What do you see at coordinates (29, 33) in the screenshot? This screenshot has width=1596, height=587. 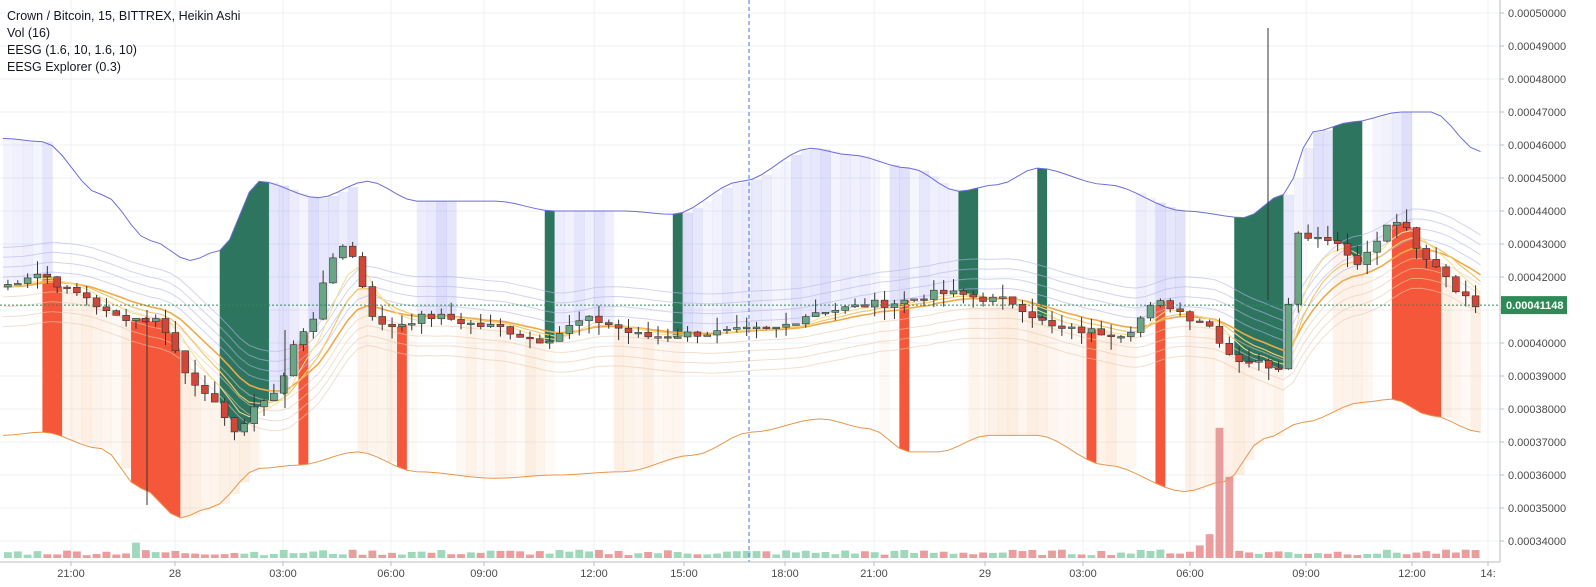 I see `legend-volume: Vol (16)` at bounding box center [29, 33].